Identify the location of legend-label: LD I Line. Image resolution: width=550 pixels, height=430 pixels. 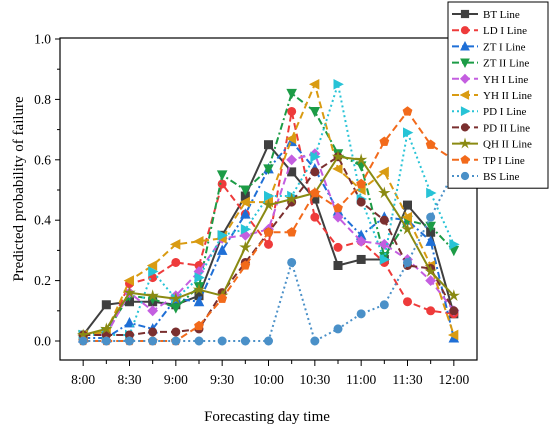
(505, 31).